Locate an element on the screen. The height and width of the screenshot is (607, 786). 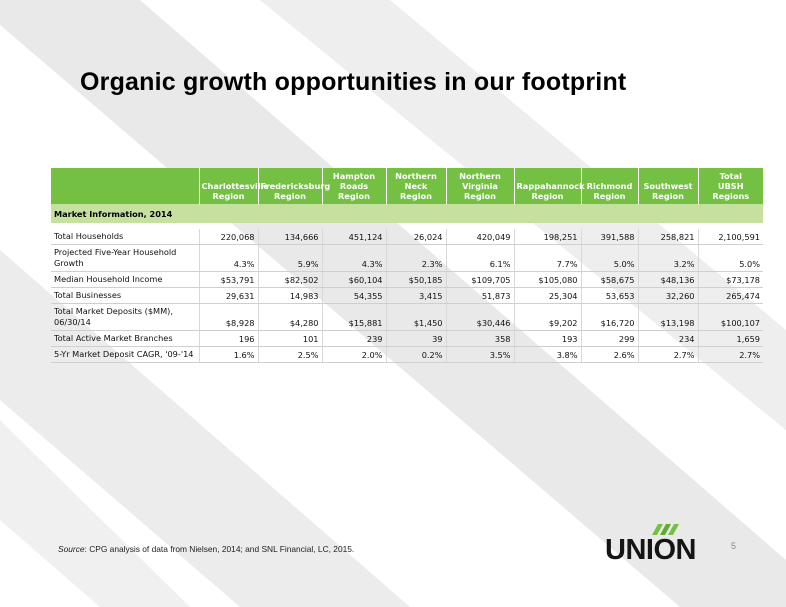
table-cell: 1,659 is located at coordinates (730, 338).